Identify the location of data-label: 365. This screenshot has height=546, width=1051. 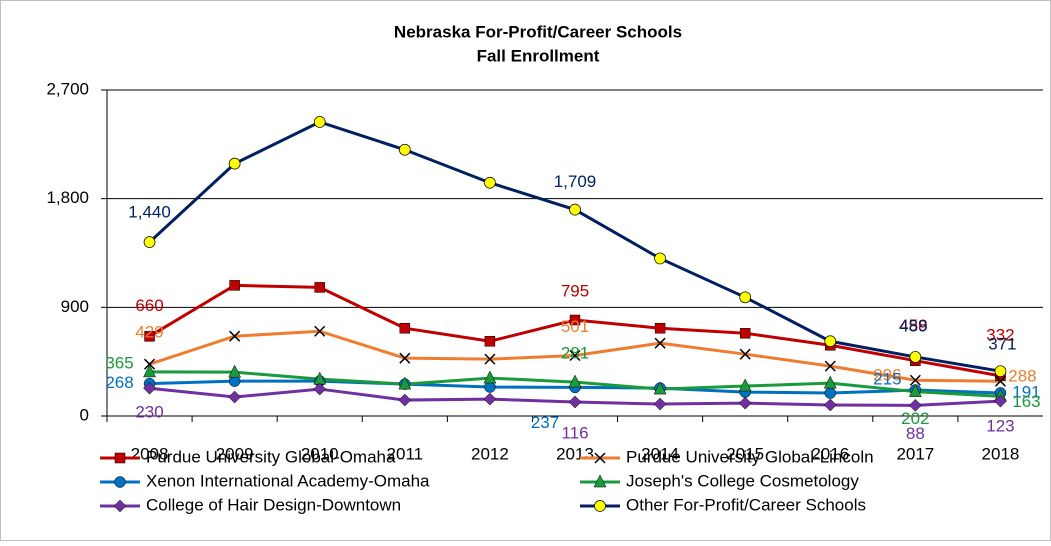
(119, 362).